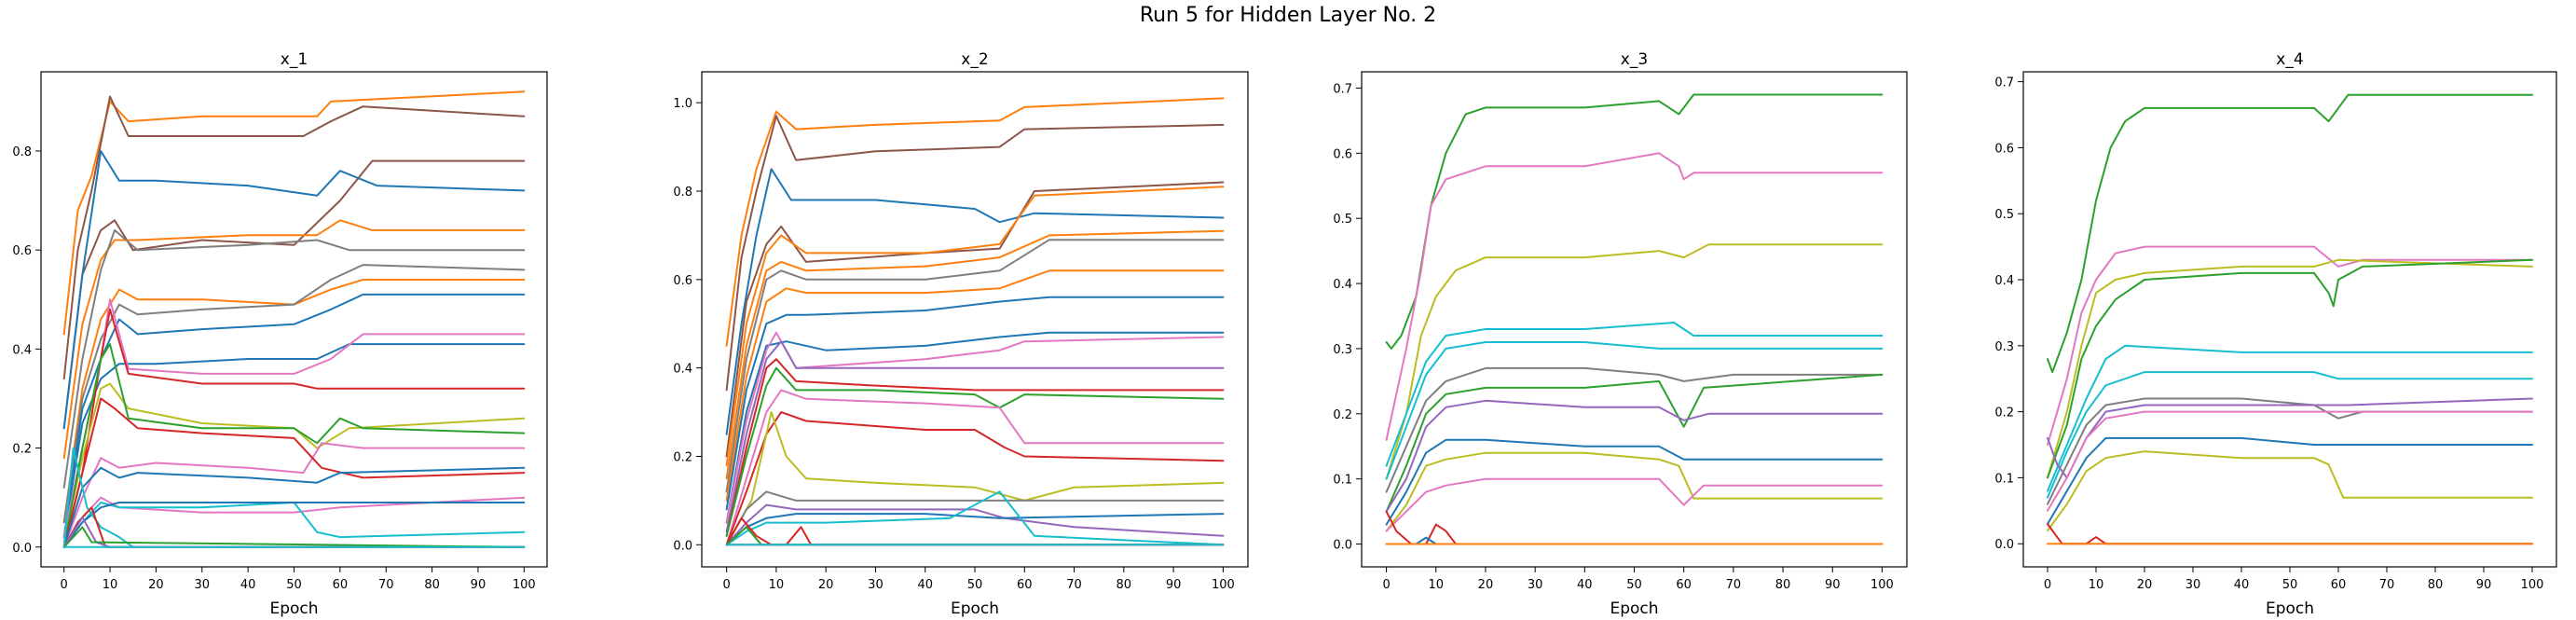 Image resolution: width=2576 pixels, height=620 pixels. Describe the element at coordinates (1436, 585) in the screenshot. I see `x-tick-label: 10` at that location.